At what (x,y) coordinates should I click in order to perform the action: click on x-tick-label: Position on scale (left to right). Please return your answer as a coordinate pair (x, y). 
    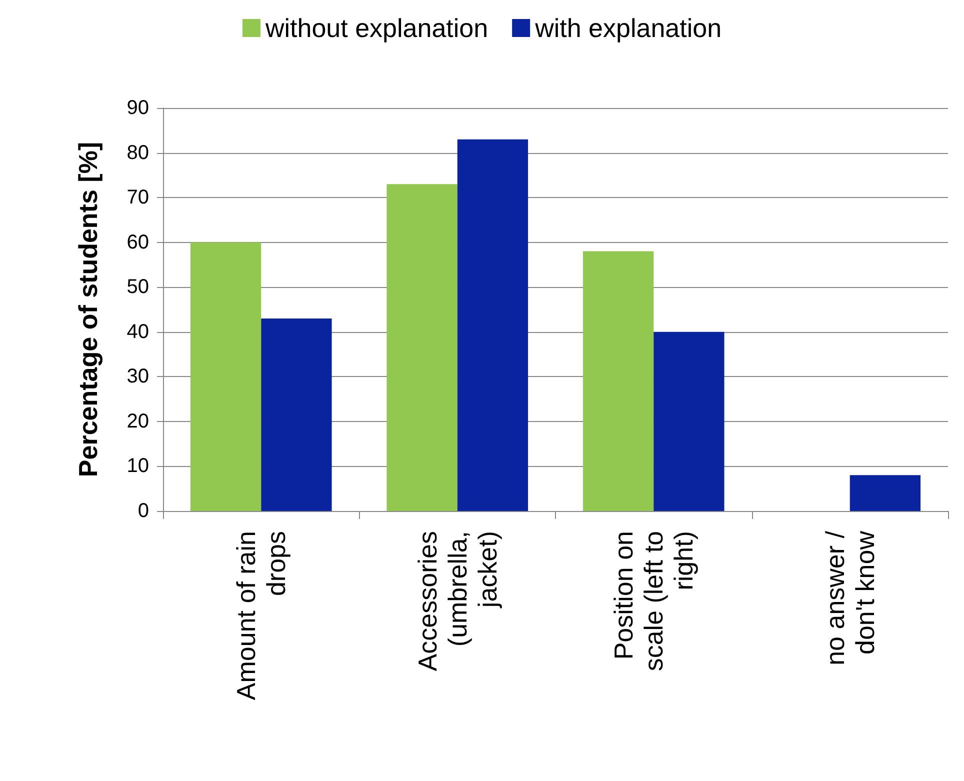
    Looking at the image, I should click on (653, 601).